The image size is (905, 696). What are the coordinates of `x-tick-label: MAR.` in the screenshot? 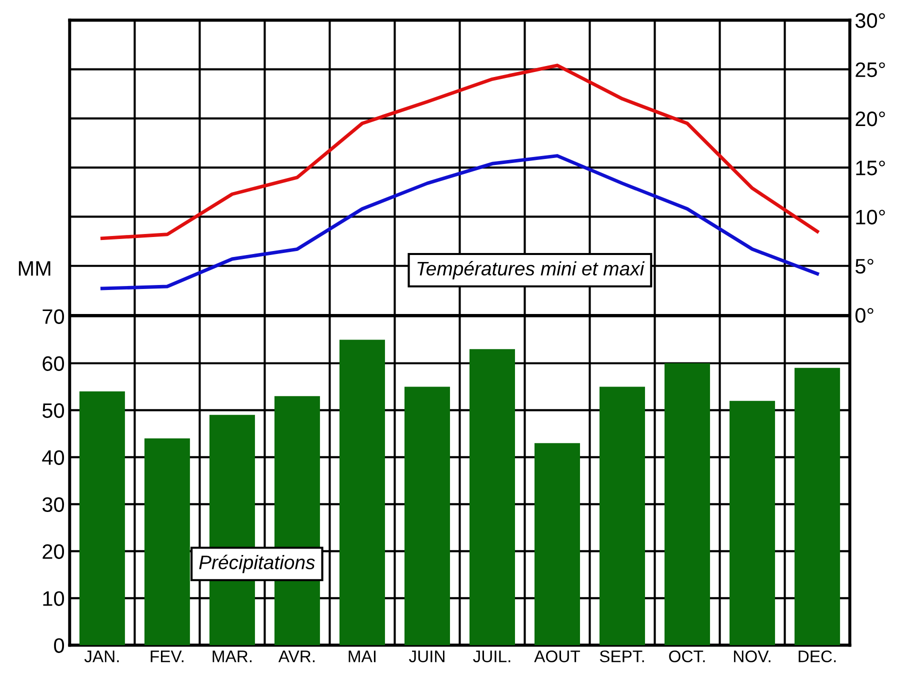 It's located at (232, 656).